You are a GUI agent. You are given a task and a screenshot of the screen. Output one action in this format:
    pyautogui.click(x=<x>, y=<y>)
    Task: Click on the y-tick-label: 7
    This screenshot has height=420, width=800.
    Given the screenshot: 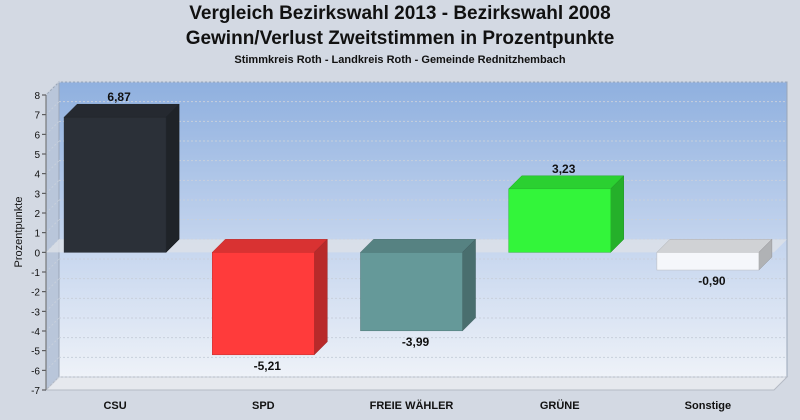 What is the action you would take?
    pyautogui.click(x=37, y=116)
    